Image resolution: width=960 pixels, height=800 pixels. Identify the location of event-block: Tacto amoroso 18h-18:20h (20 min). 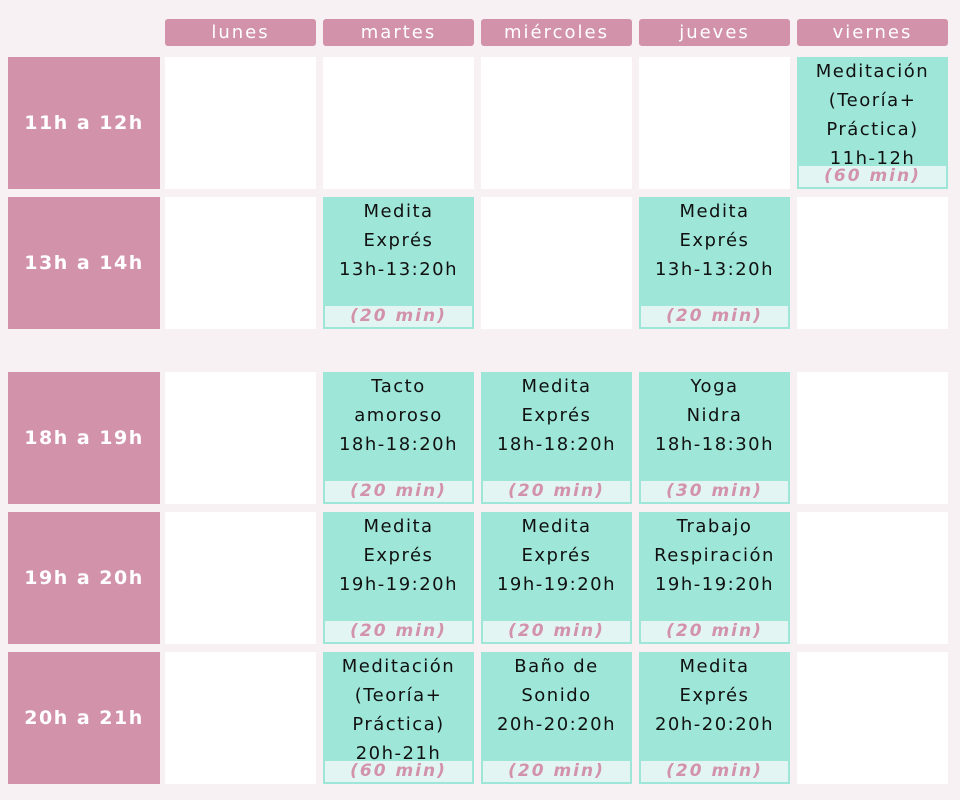
(398, 438).